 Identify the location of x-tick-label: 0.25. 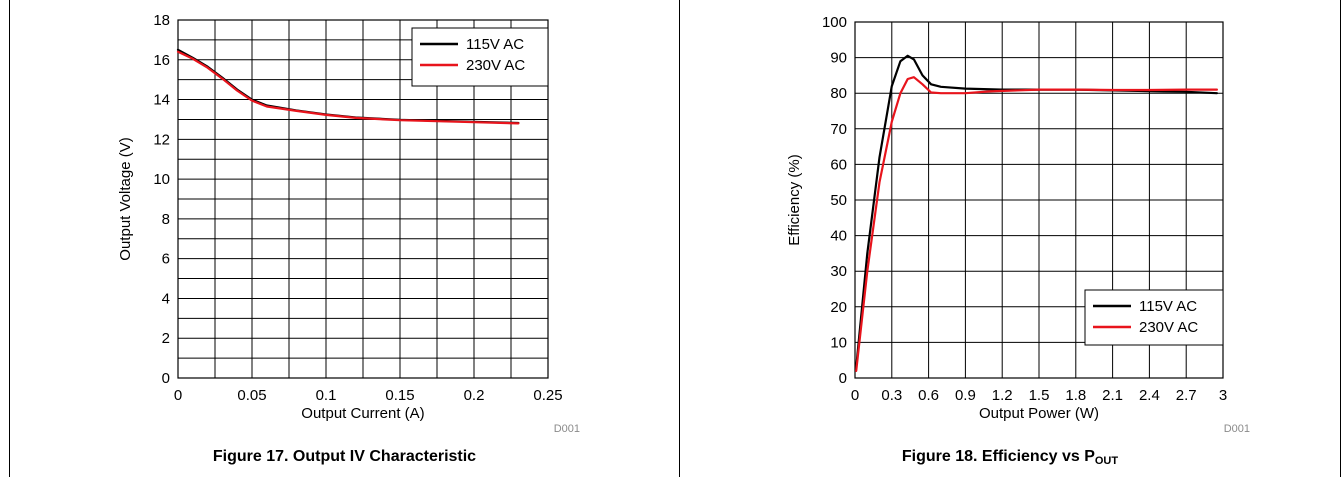
(547, 395).